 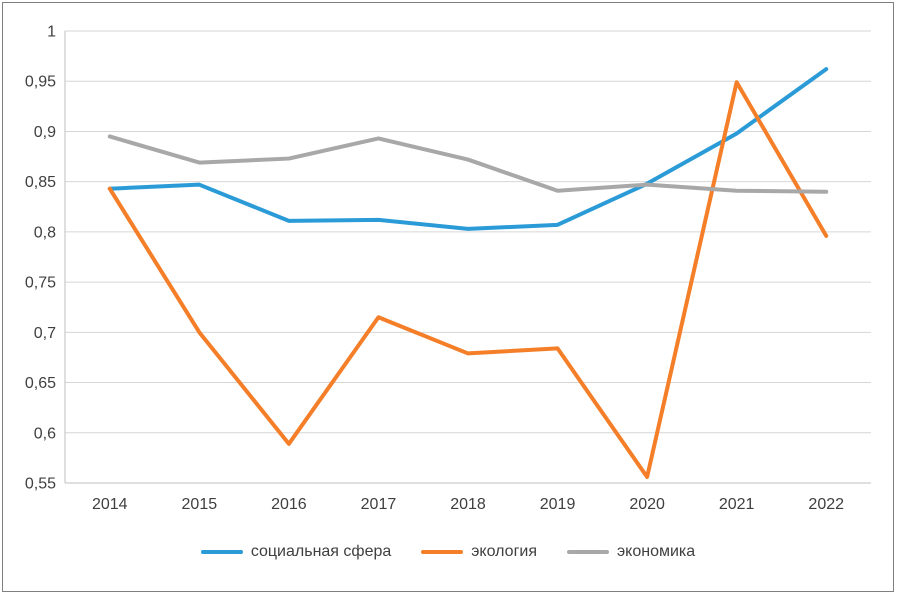 I want to click on x-tick-label: 2015, so click(x=200, y=504).